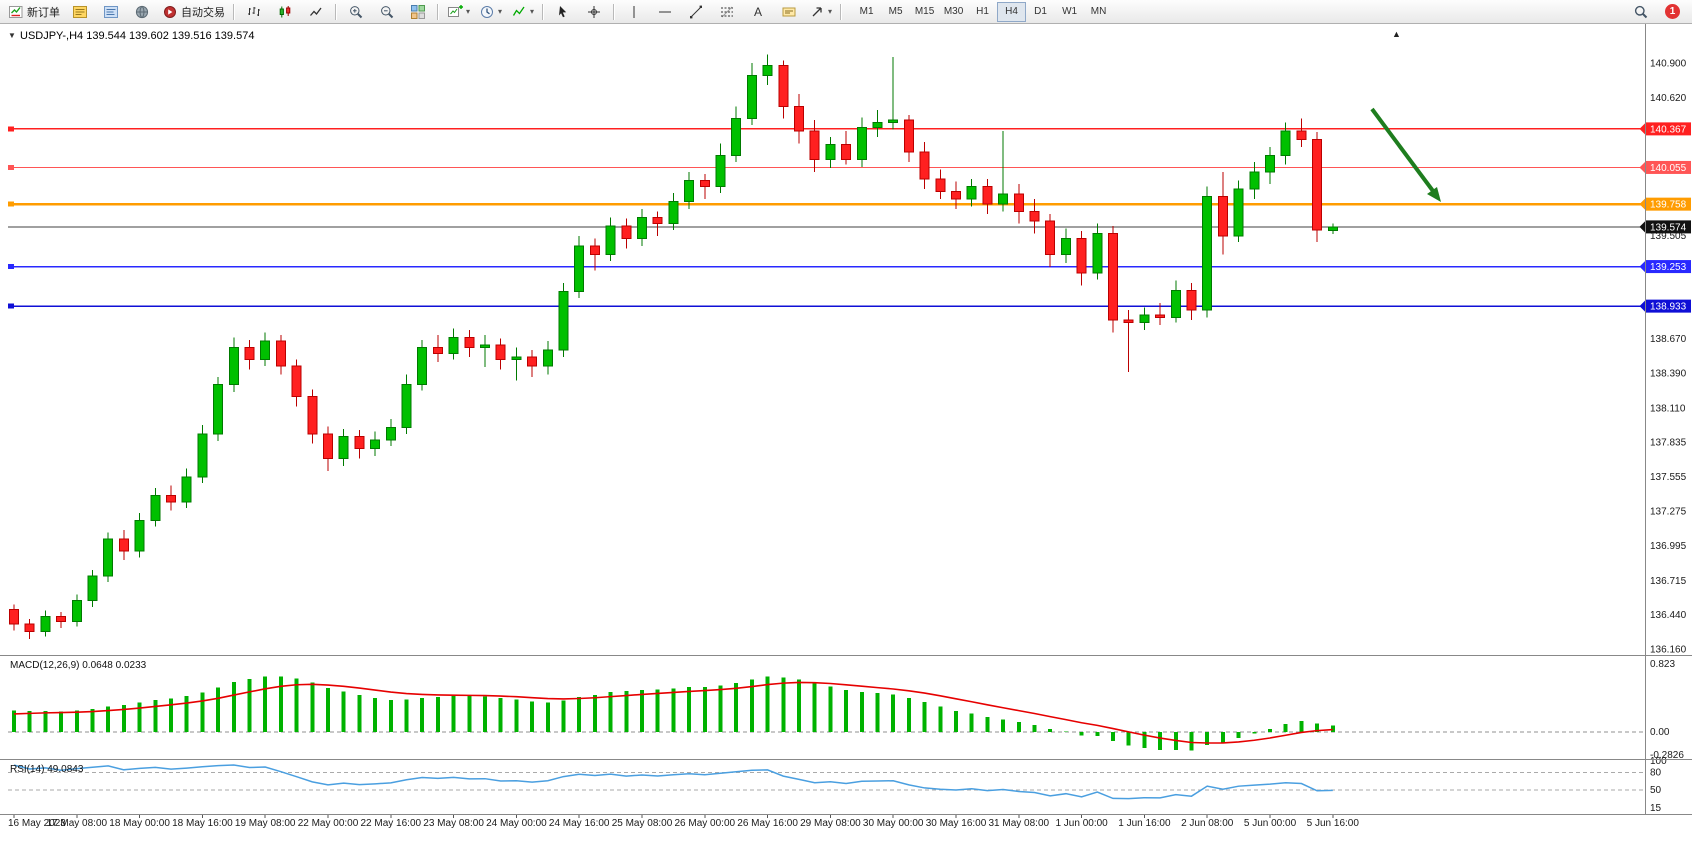 This screenshot has height=845, width=1692. What do you see at coordinates (516, 823) in the screenshot?
I see `time-axis-label: 24 May 00:00` at bounding box center [516, 823].